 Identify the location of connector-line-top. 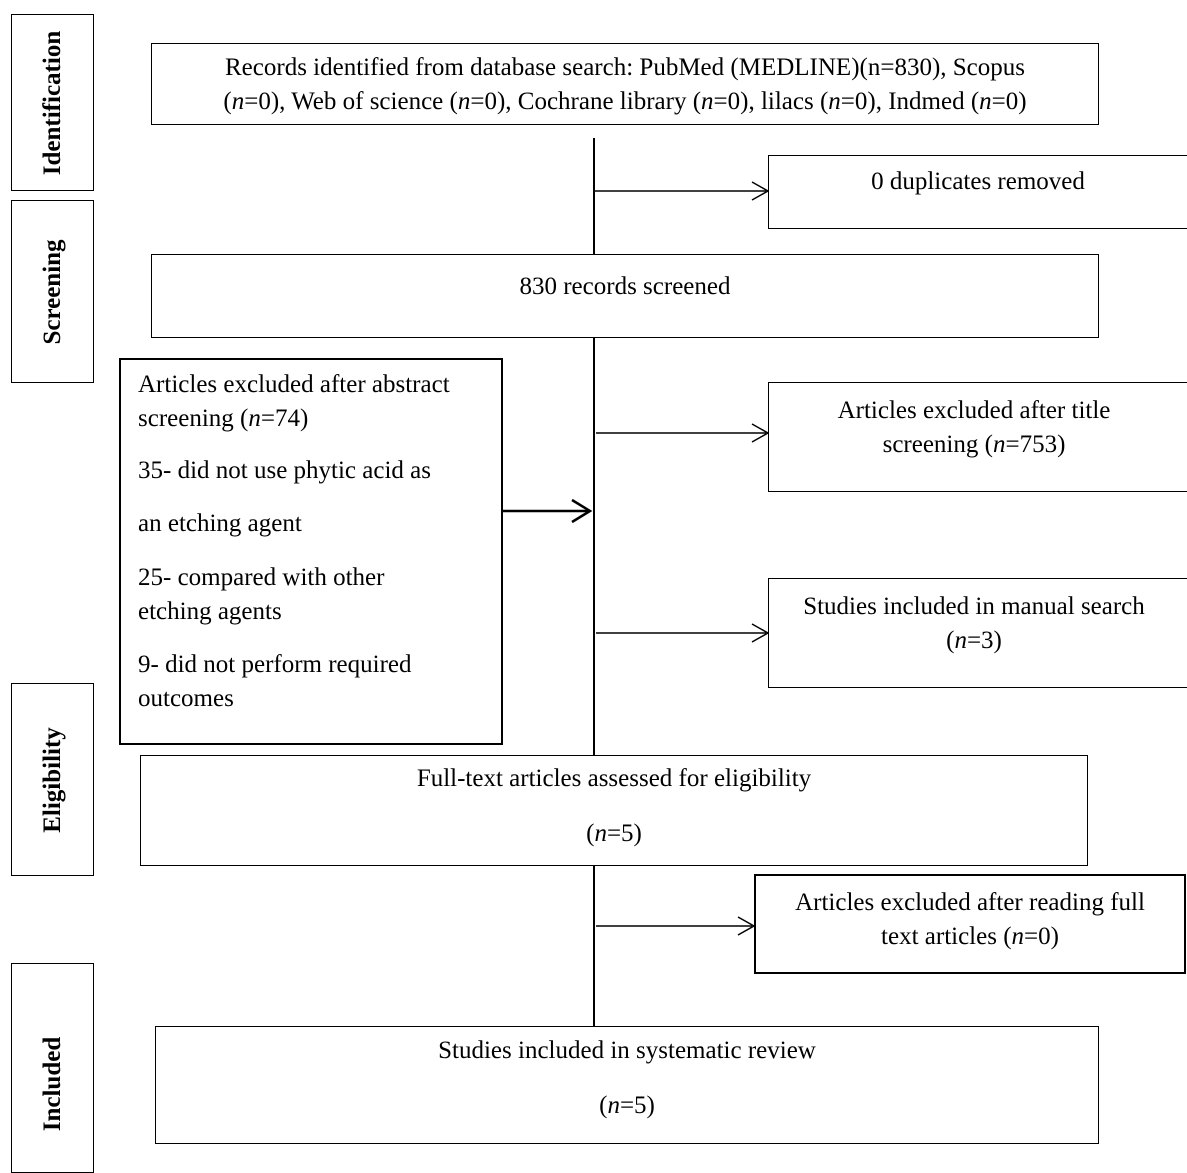
(594, 196).